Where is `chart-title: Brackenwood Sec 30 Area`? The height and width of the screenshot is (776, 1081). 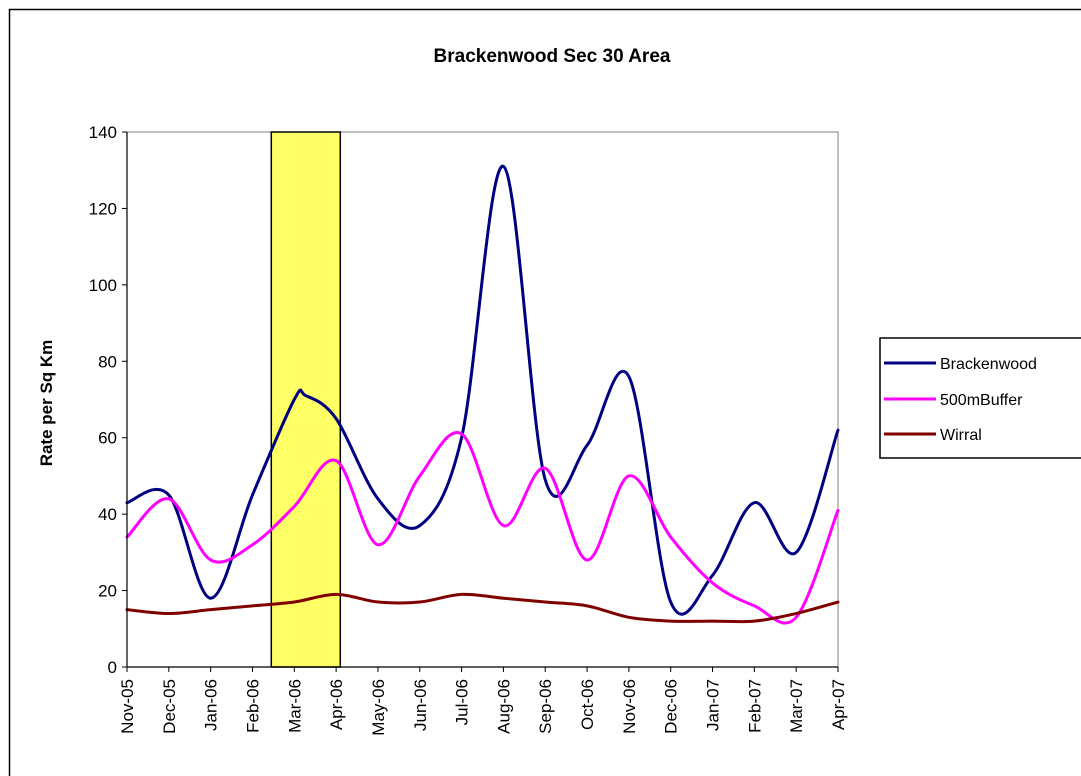 chart-title: Brackenwood Sec 30 Area is located at coordinates (552, 56).